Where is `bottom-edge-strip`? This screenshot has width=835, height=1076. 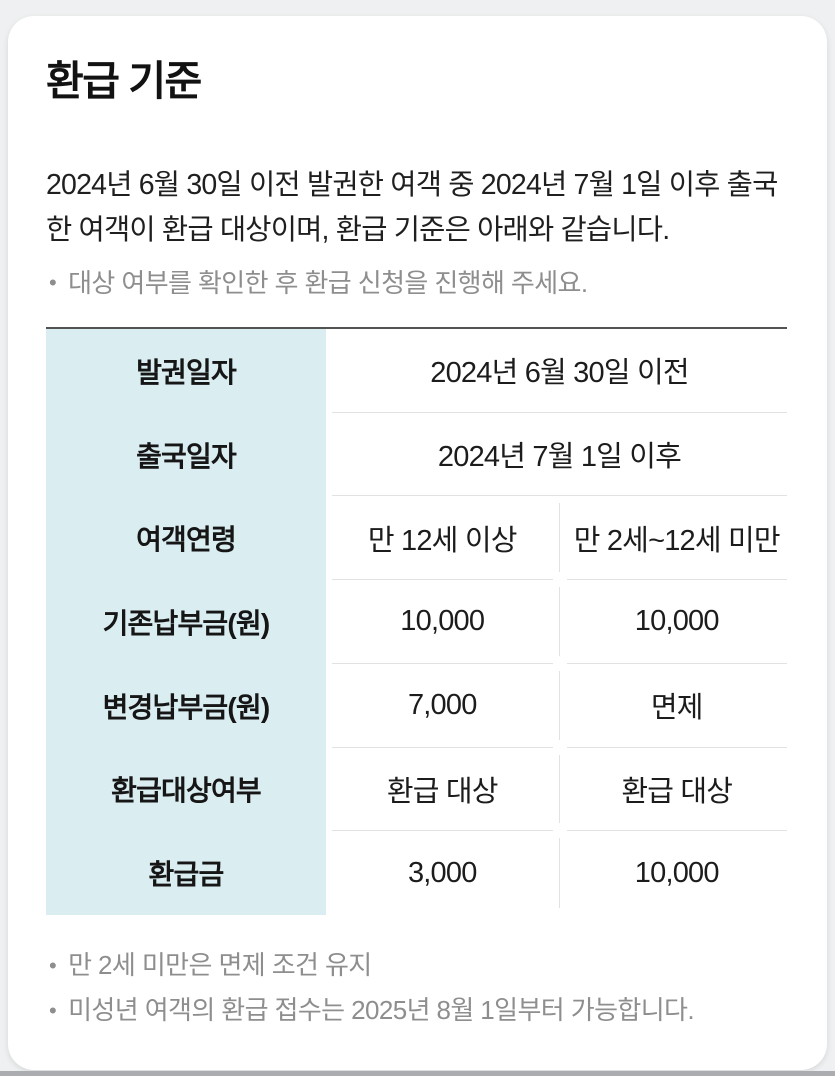 bottom-edge-strip is located at coordinates (417, 1073).